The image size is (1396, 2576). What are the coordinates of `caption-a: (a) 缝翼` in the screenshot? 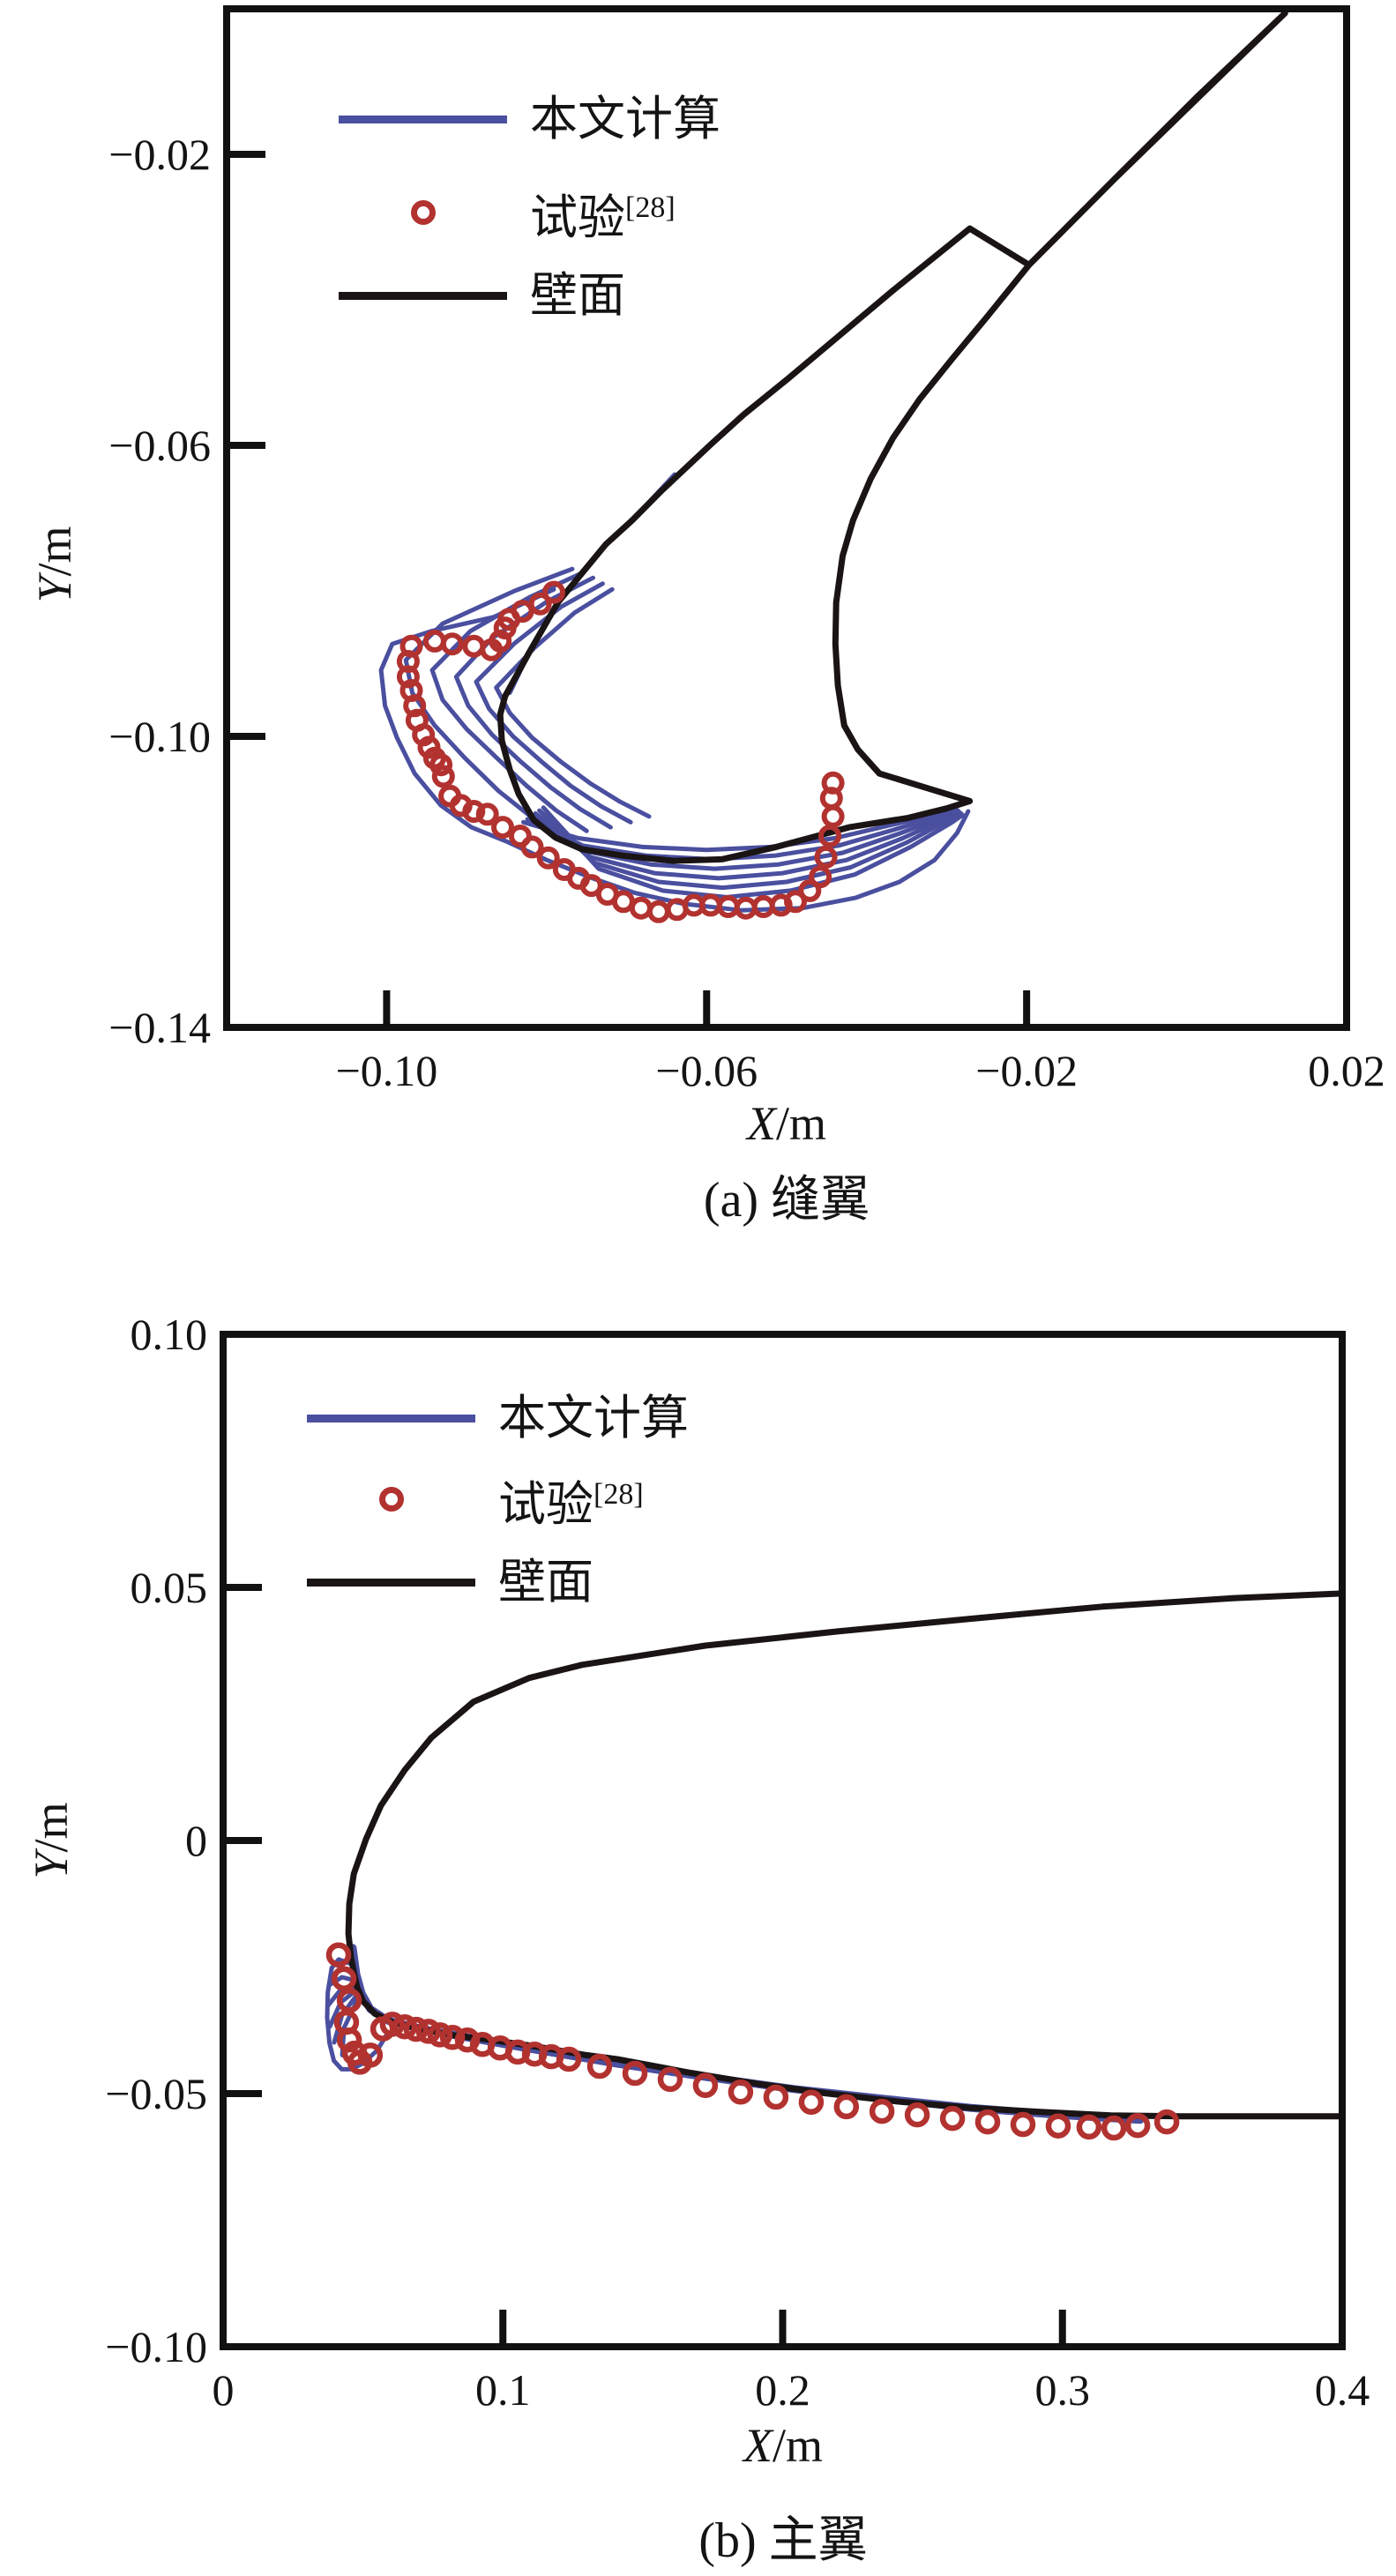 It's located at (786, 1200).